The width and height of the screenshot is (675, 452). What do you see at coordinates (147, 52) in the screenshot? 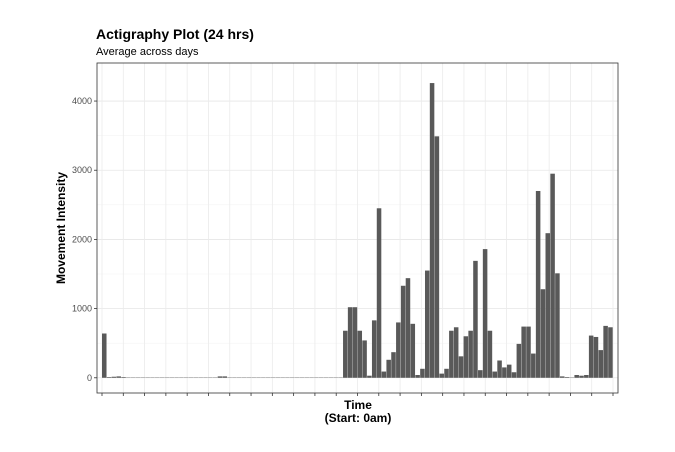
I see `chart-subtitle: Average across days` at bounding box center [147, 52].